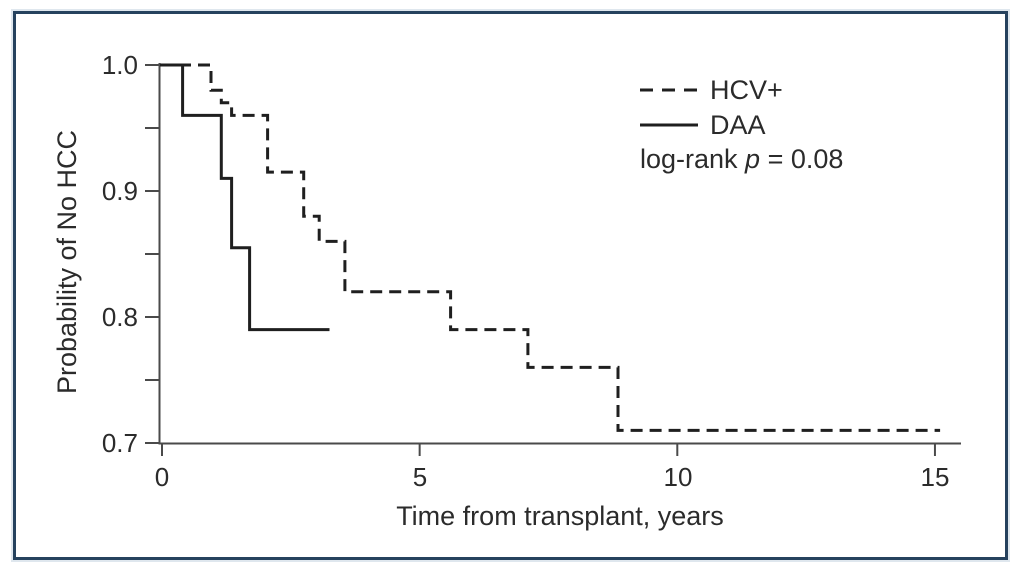  Describe the element at coordinates (119, 191) in the screenshot. I see `y-tick-label: 0.9` at that location.